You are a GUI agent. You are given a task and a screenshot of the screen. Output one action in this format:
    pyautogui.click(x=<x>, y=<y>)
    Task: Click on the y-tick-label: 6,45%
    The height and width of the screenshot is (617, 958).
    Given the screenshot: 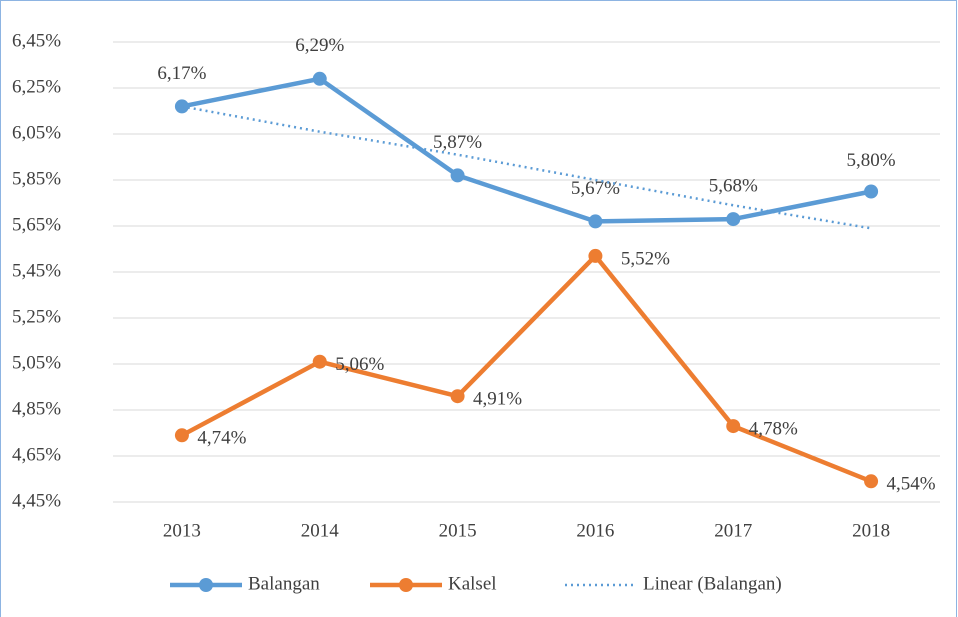 What is the action you would take?
    pyautogui.click(x=36, y=40)
    